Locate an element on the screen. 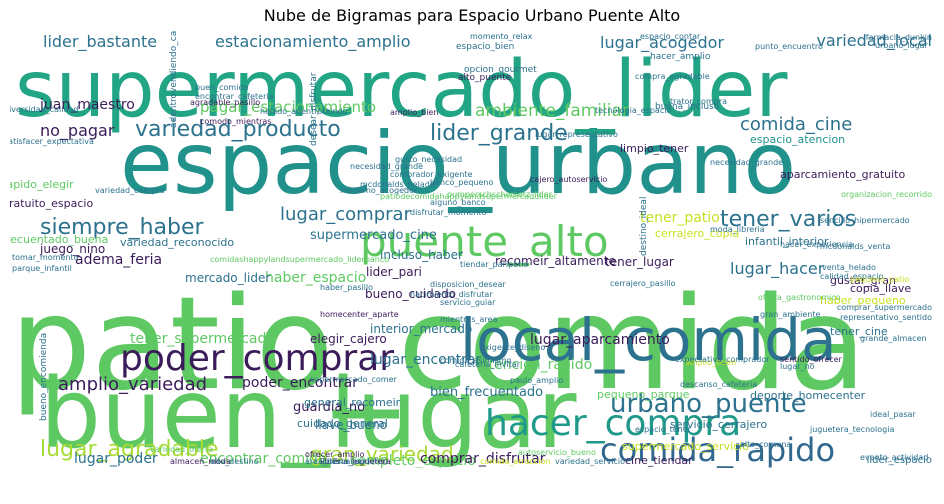 The width and height of the screenshot is (944, 504). word-48: bueno_cuidado is located at coordinates (411, 294).